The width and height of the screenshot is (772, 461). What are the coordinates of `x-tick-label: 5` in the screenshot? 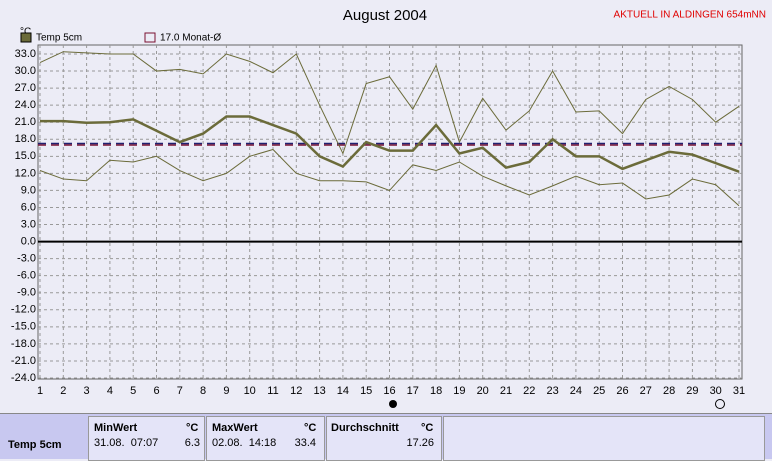 It's located at (133, 391).